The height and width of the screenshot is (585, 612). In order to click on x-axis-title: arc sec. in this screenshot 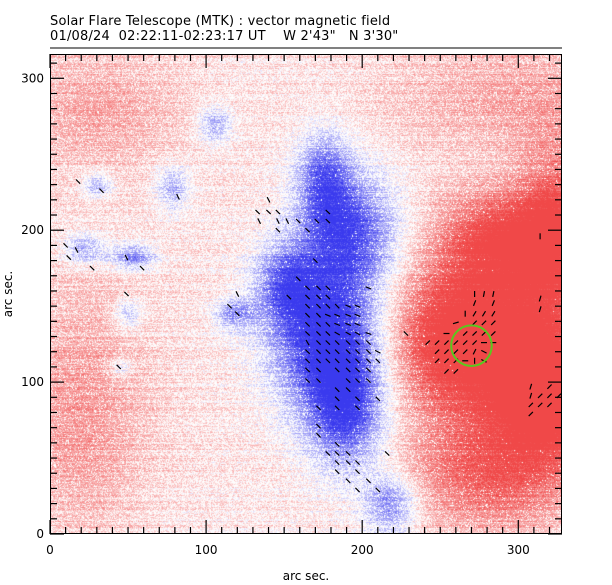, I will do `click(306, 576)`.